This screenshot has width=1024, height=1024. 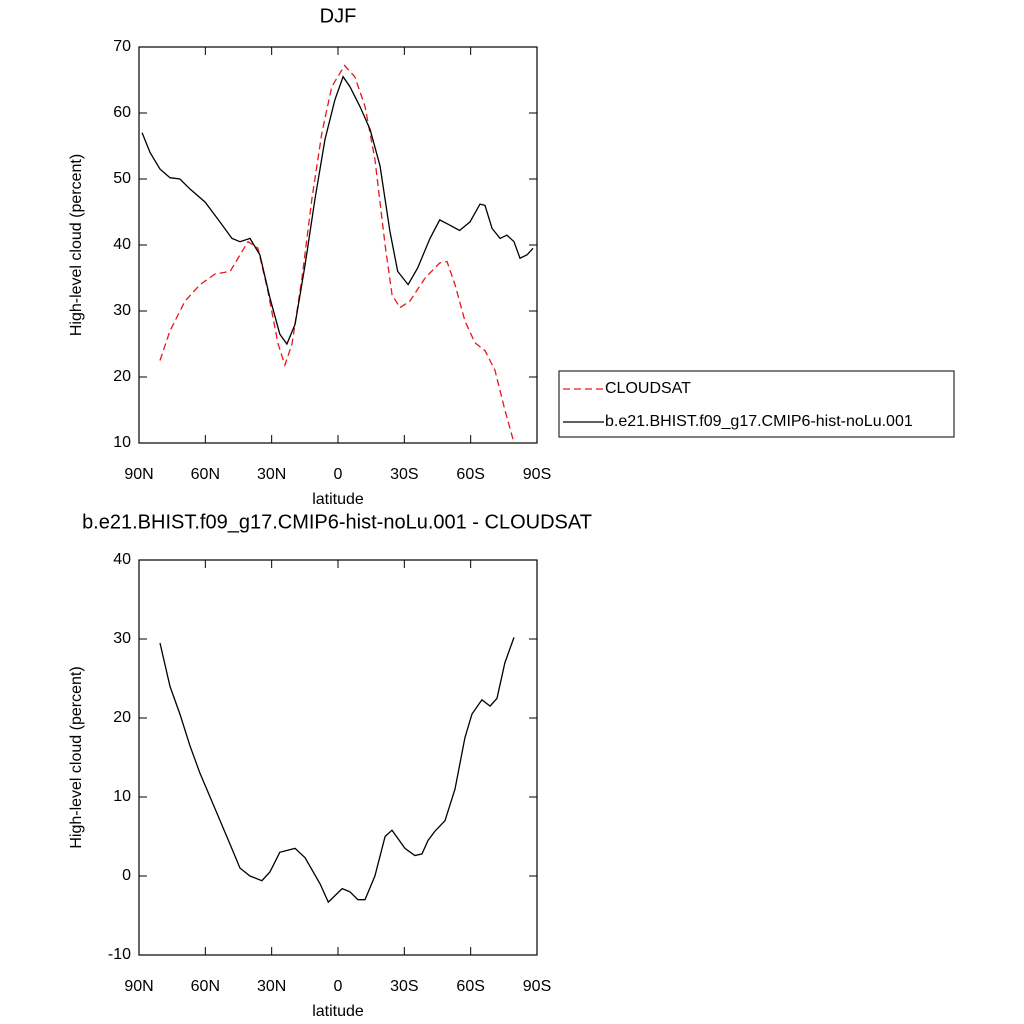 What do you see at coordinates (119, 954) in the screenshot?
I see `y-tick-label: -10` at bounding box center [119, 954].